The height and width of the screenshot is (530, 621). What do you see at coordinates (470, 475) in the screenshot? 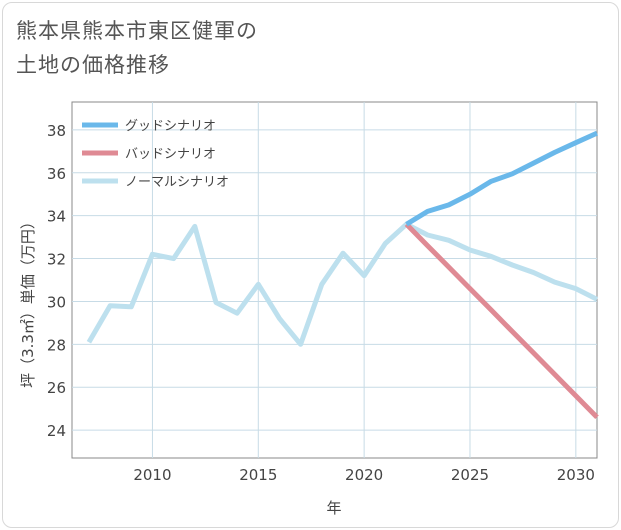
I see `x-tick-label: 2025` at bounding box center [470, 475].